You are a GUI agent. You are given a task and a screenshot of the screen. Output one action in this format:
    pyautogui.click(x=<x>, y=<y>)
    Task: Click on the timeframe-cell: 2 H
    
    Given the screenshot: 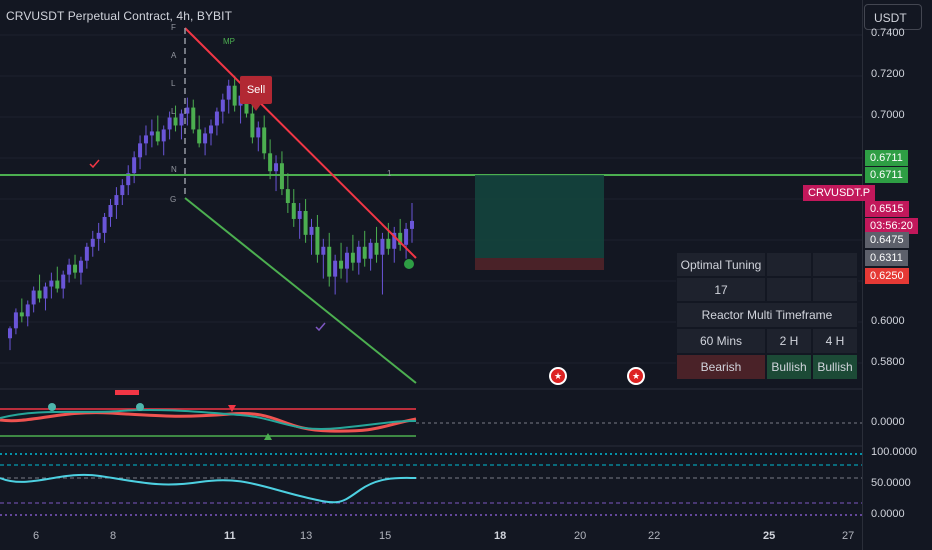 What is the action you would take?
    pyautogui.click(x=789, y=341)
    